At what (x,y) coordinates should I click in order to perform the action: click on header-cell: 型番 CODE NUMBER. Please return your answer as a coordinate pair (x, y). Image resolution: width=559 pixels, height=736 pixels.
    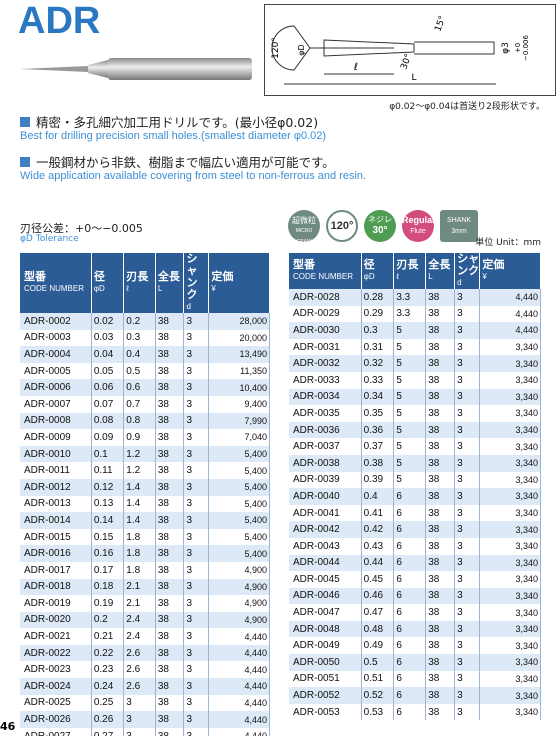
    Looking at the image, I should click on (325, 271).